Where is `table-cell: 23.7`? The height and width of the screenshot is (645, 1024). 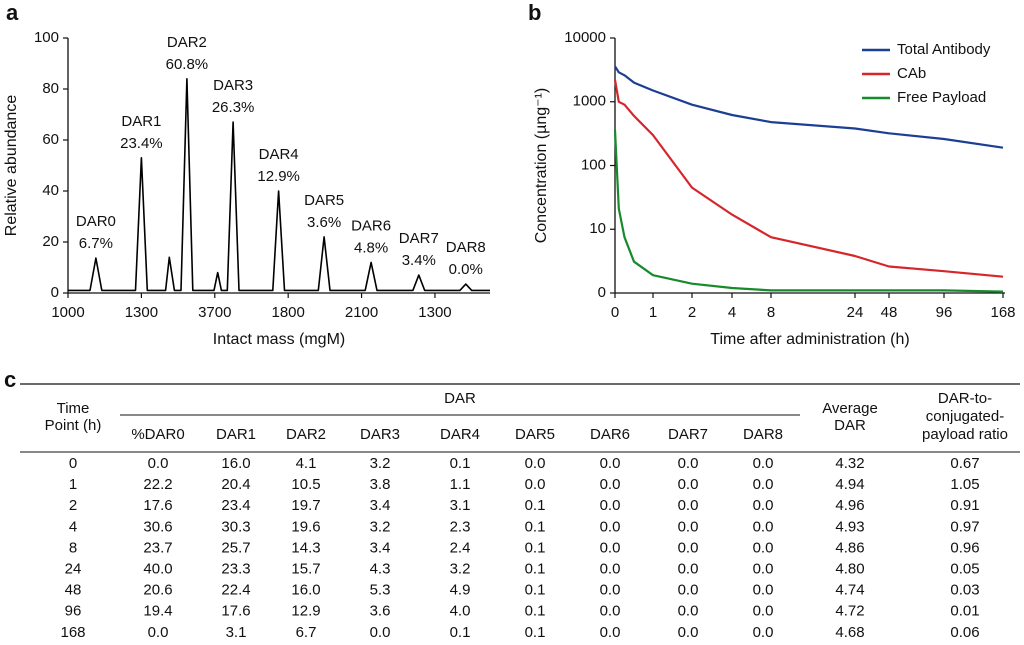 table-cell: 23.7 is located at coordinates (157, 547).